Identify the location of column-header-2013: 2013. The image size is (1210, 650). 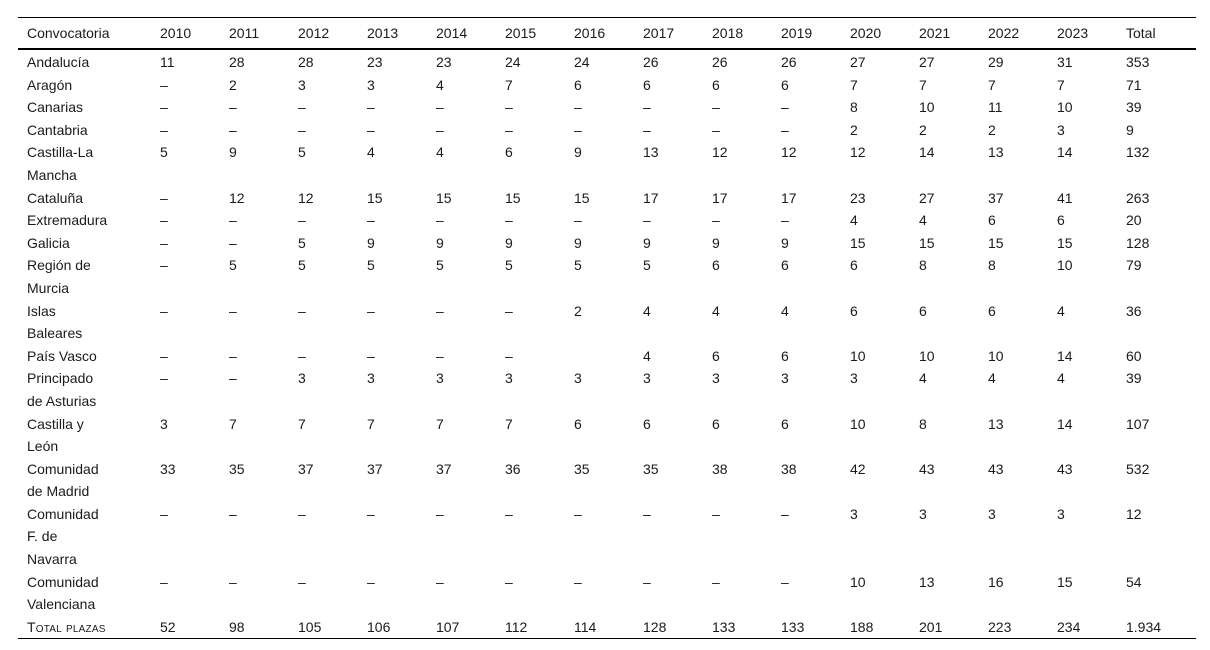
(401, 33).